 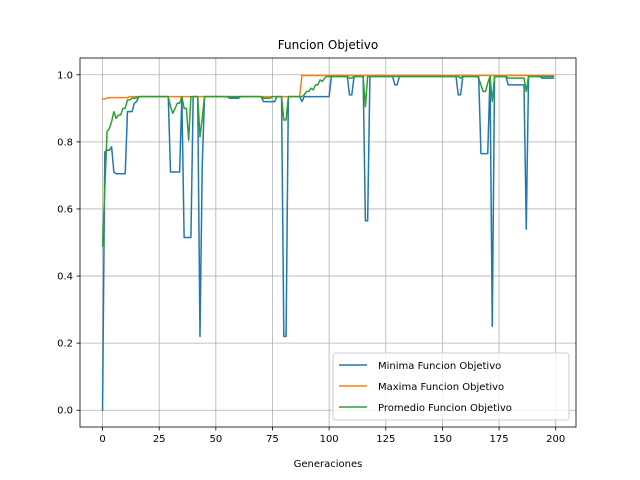 I want to click on x-tick-label: 200, so click(x=555, y=439).